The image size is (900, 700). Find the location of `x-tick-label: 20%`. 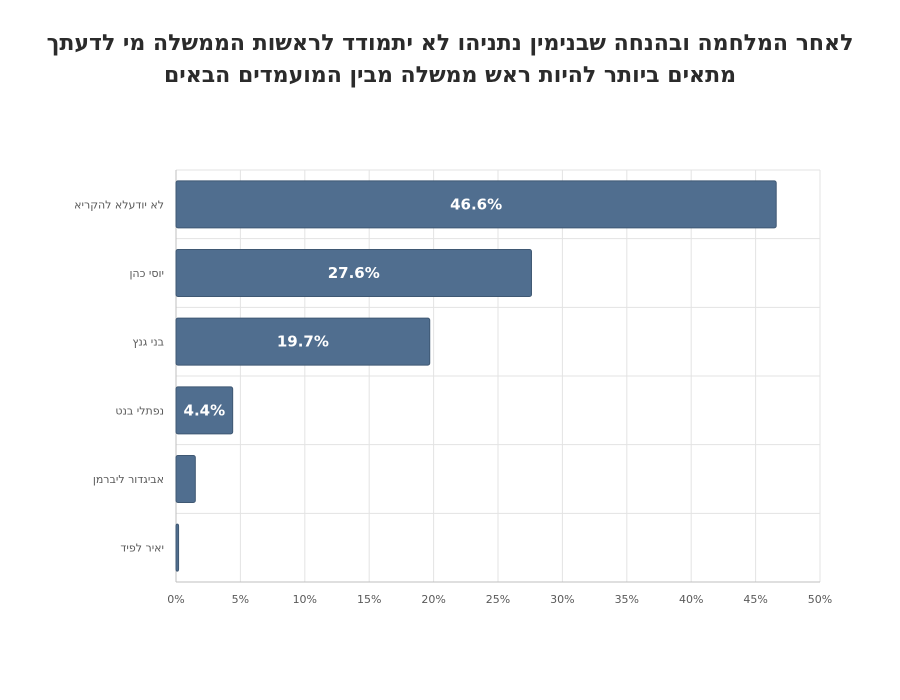

x-tick-label: 20% is located at coordinates (433, 599).